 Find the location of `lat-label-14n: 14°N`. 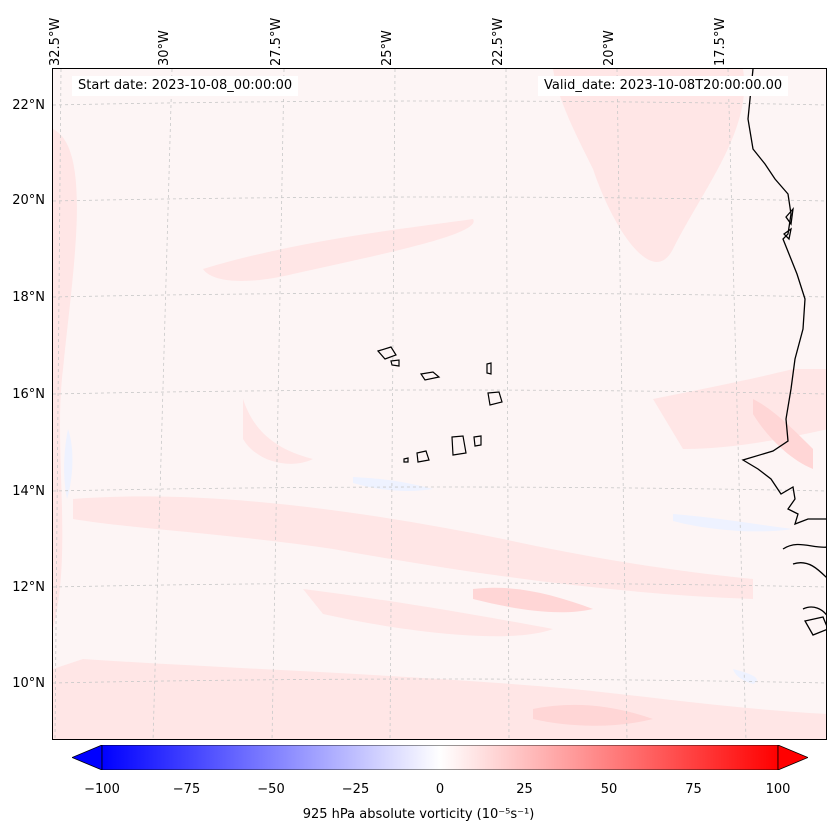

lat-label-14n: 14°N is located at coordinates (28, 491).